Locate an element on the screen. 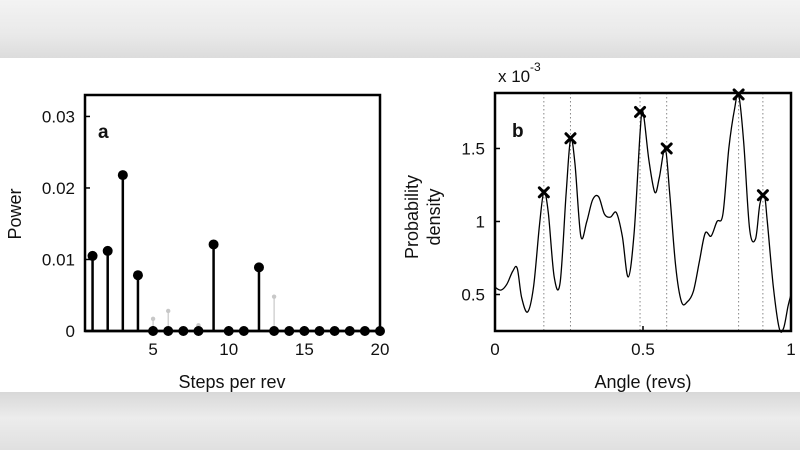 This screenshot has height=450, width=800. y-tick-label: 0 is located at coordinates (70, 331).